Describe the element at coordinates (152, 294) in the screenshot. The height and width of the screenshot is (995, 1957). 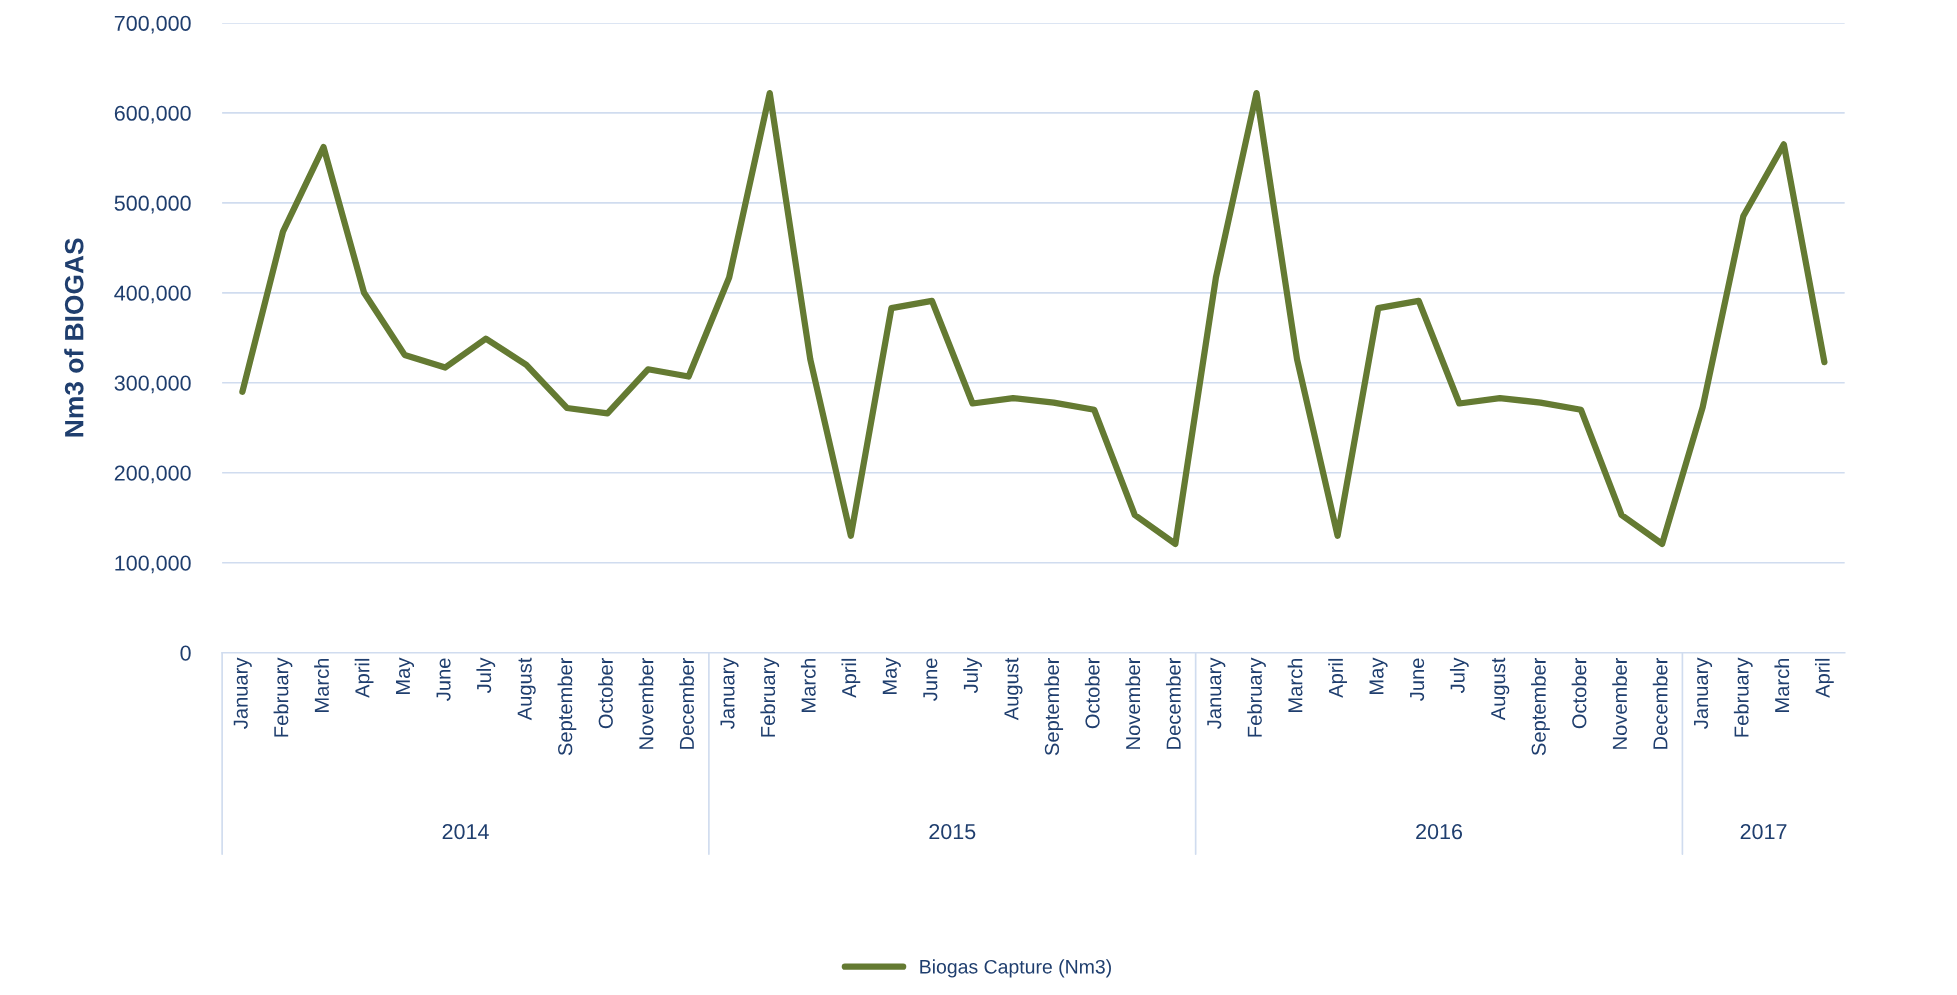
I see `y-tick-label: 400,000` at that location.